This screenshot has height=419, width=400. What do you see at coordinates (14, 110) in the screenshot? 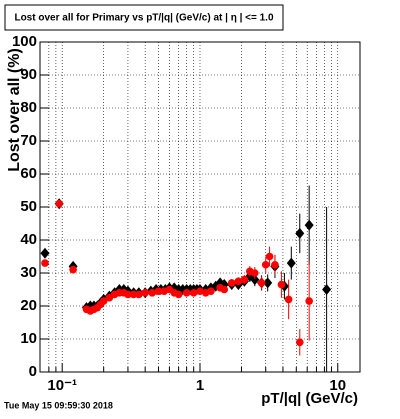
I see `y-axis-title: Lost over all (%)` at bounding box center [14, 110].